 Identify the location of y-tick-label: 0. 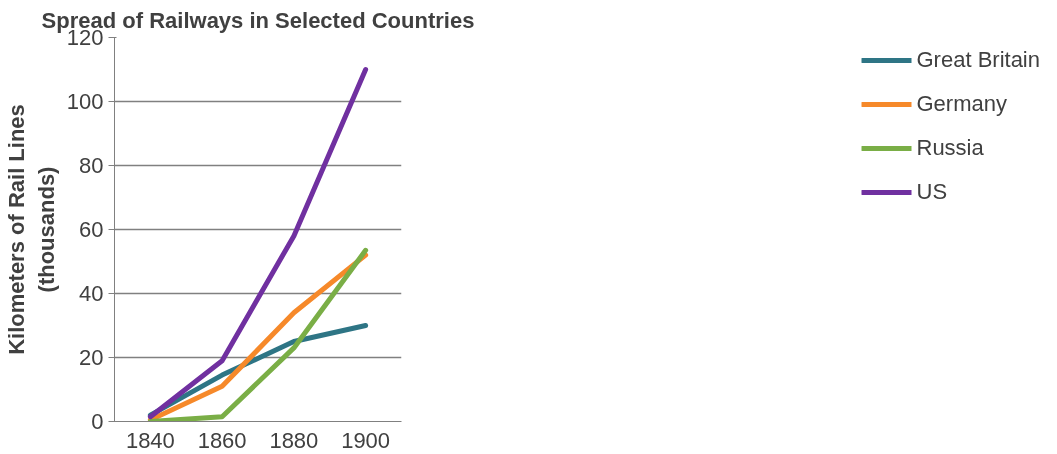
(97, 421).